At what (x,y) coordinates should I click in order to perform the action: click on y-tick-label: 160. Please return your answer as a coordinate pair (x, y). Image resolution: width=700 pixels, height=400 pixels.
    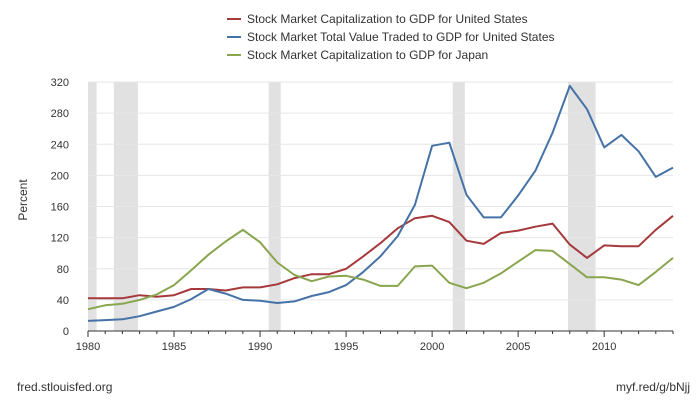
    Looking at the image, I should click on (60, 208).